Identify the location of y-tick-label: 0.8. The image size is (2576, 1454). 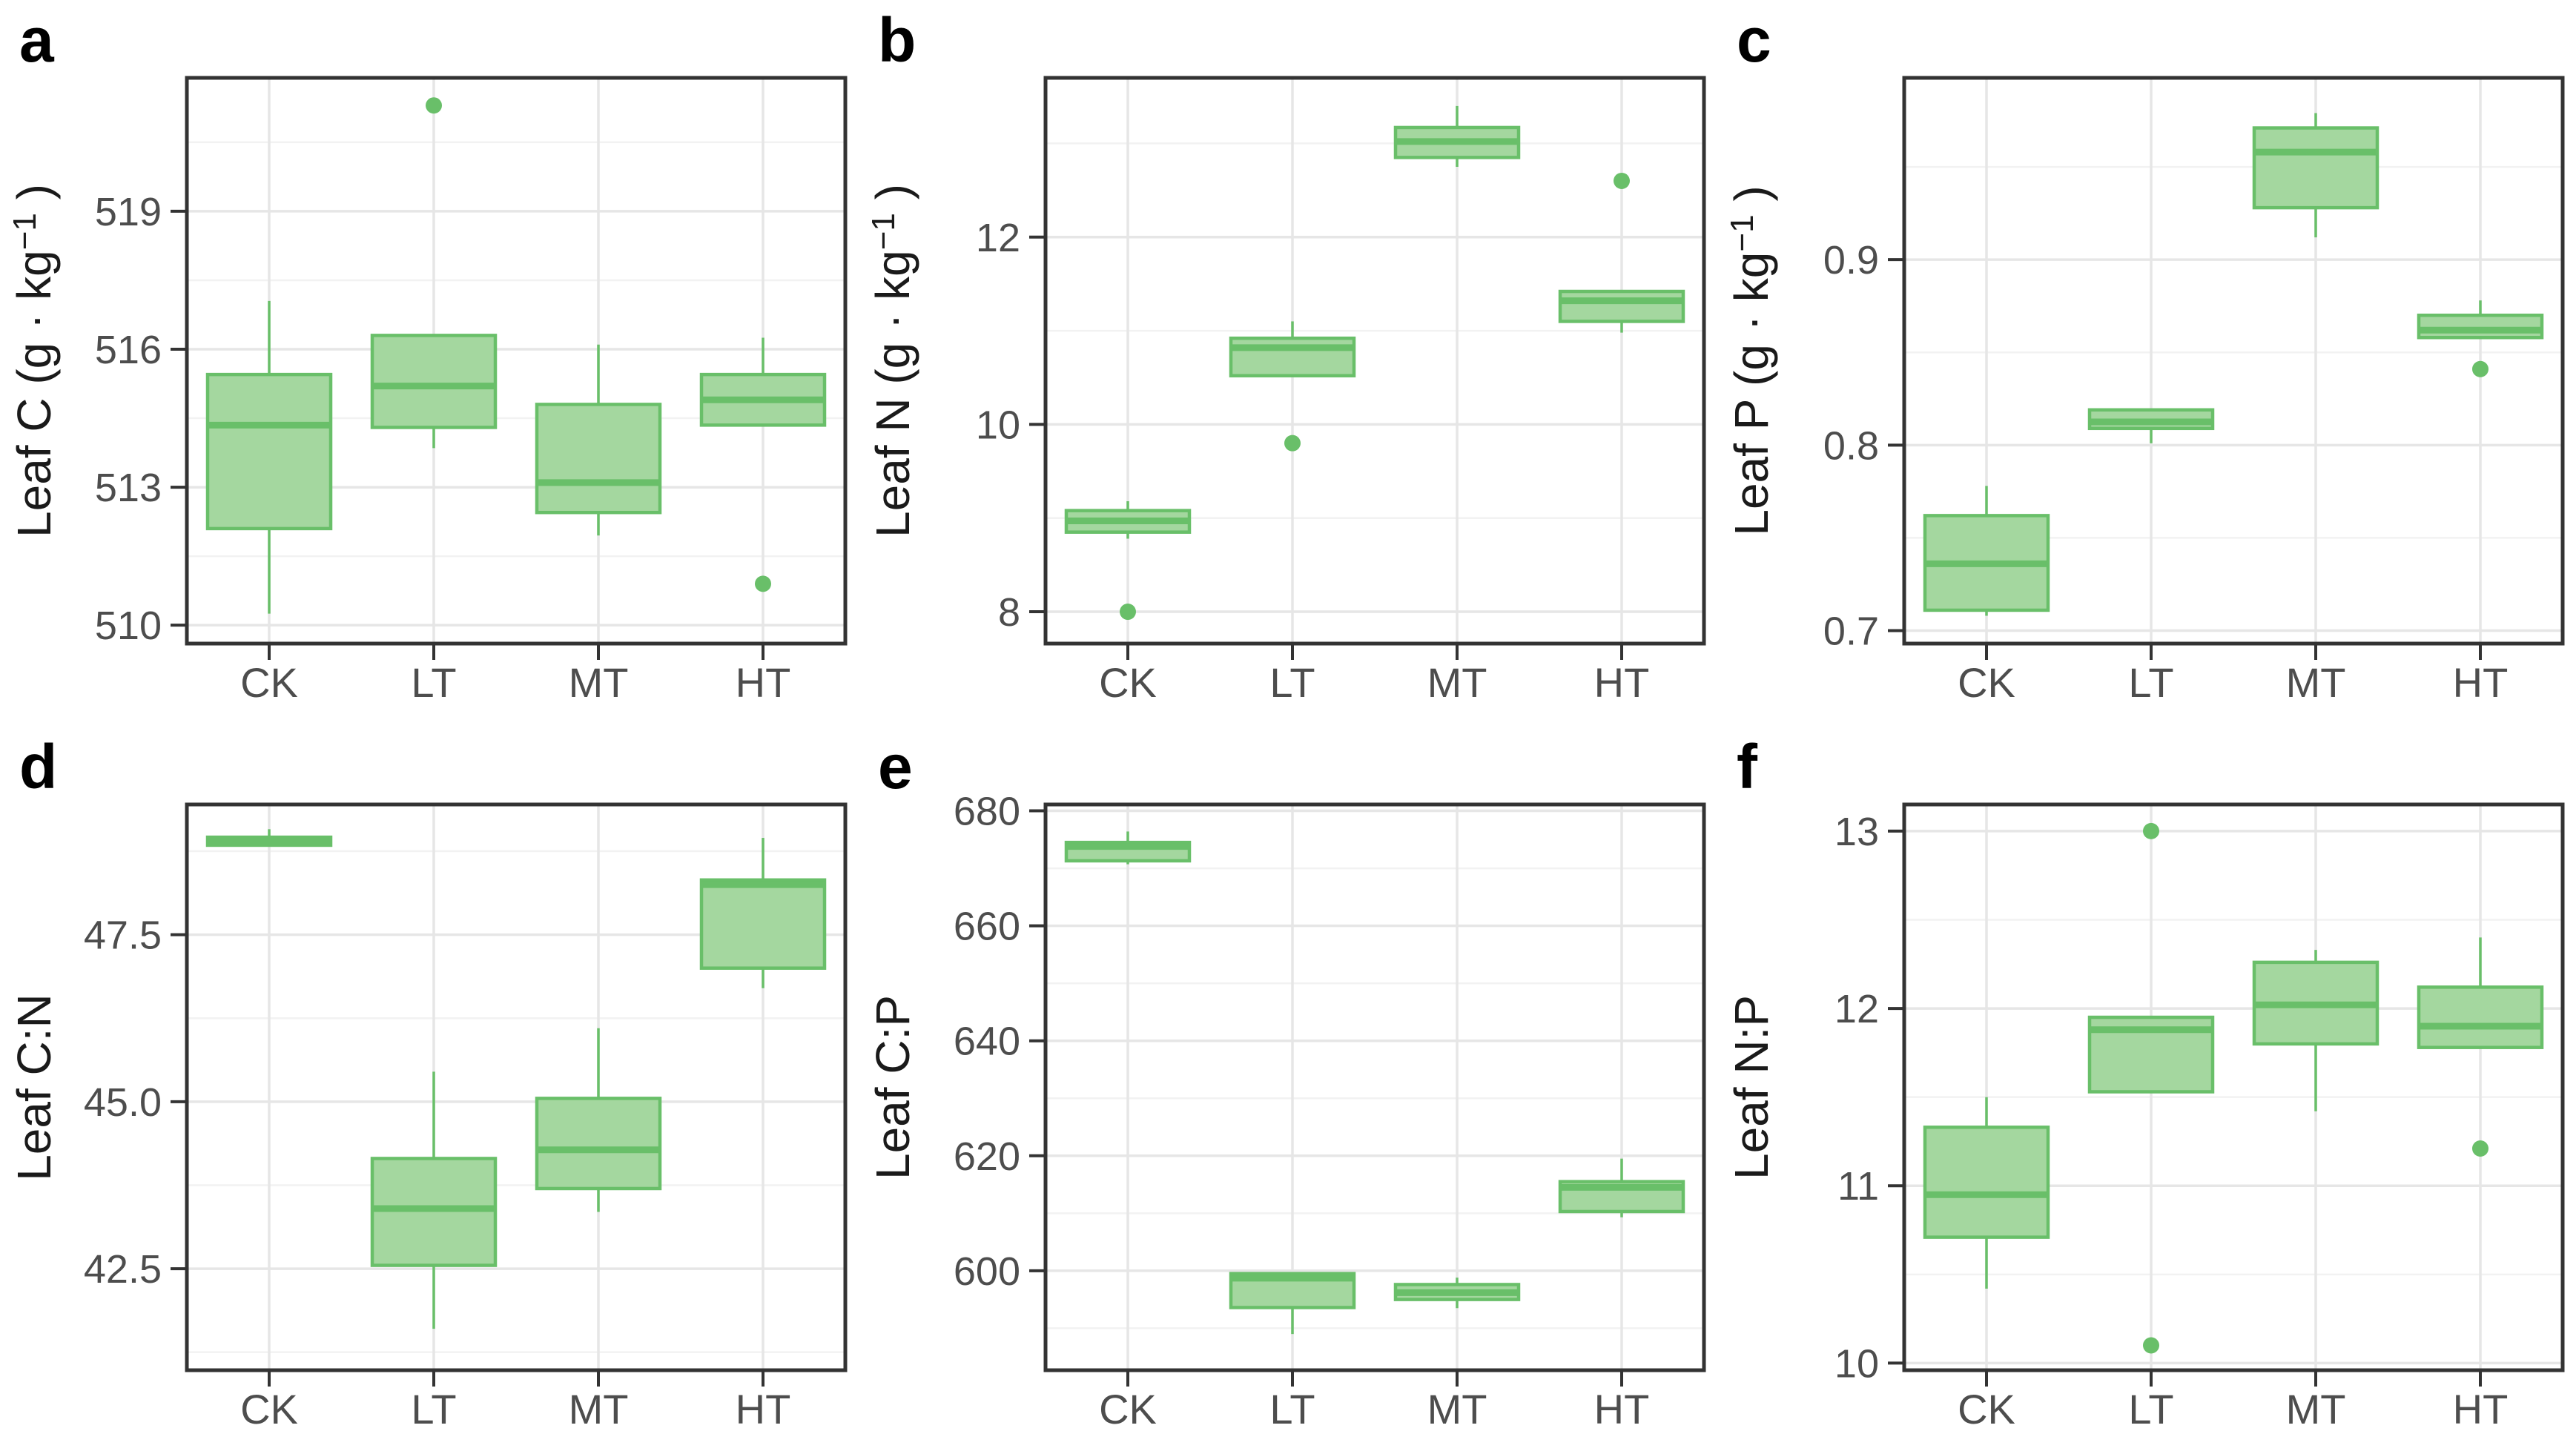
(1851, 445).